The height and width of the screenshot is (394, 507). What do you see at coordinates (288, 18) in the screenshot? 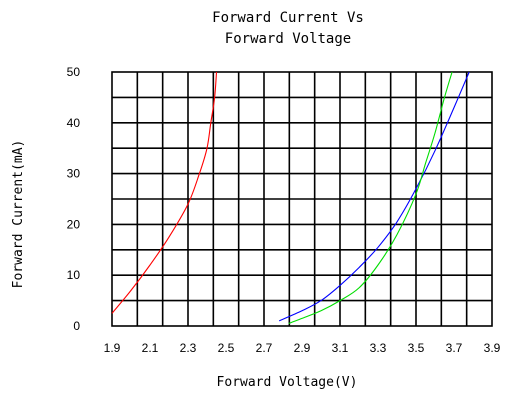
I see `chart-title-line-1: Forward Current Vs` at bounding box center [288, 18].